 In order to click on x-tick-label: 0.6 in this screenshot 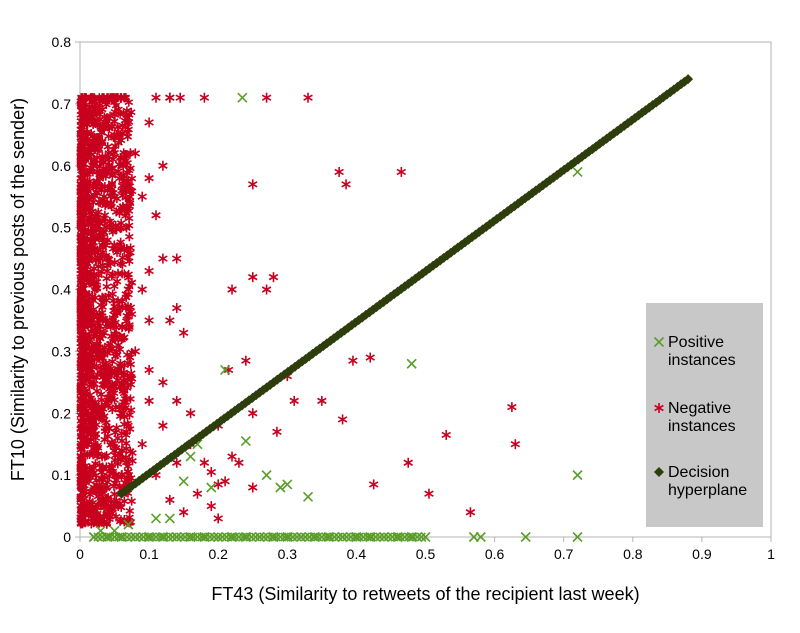, I will do `click(495, 554)`.